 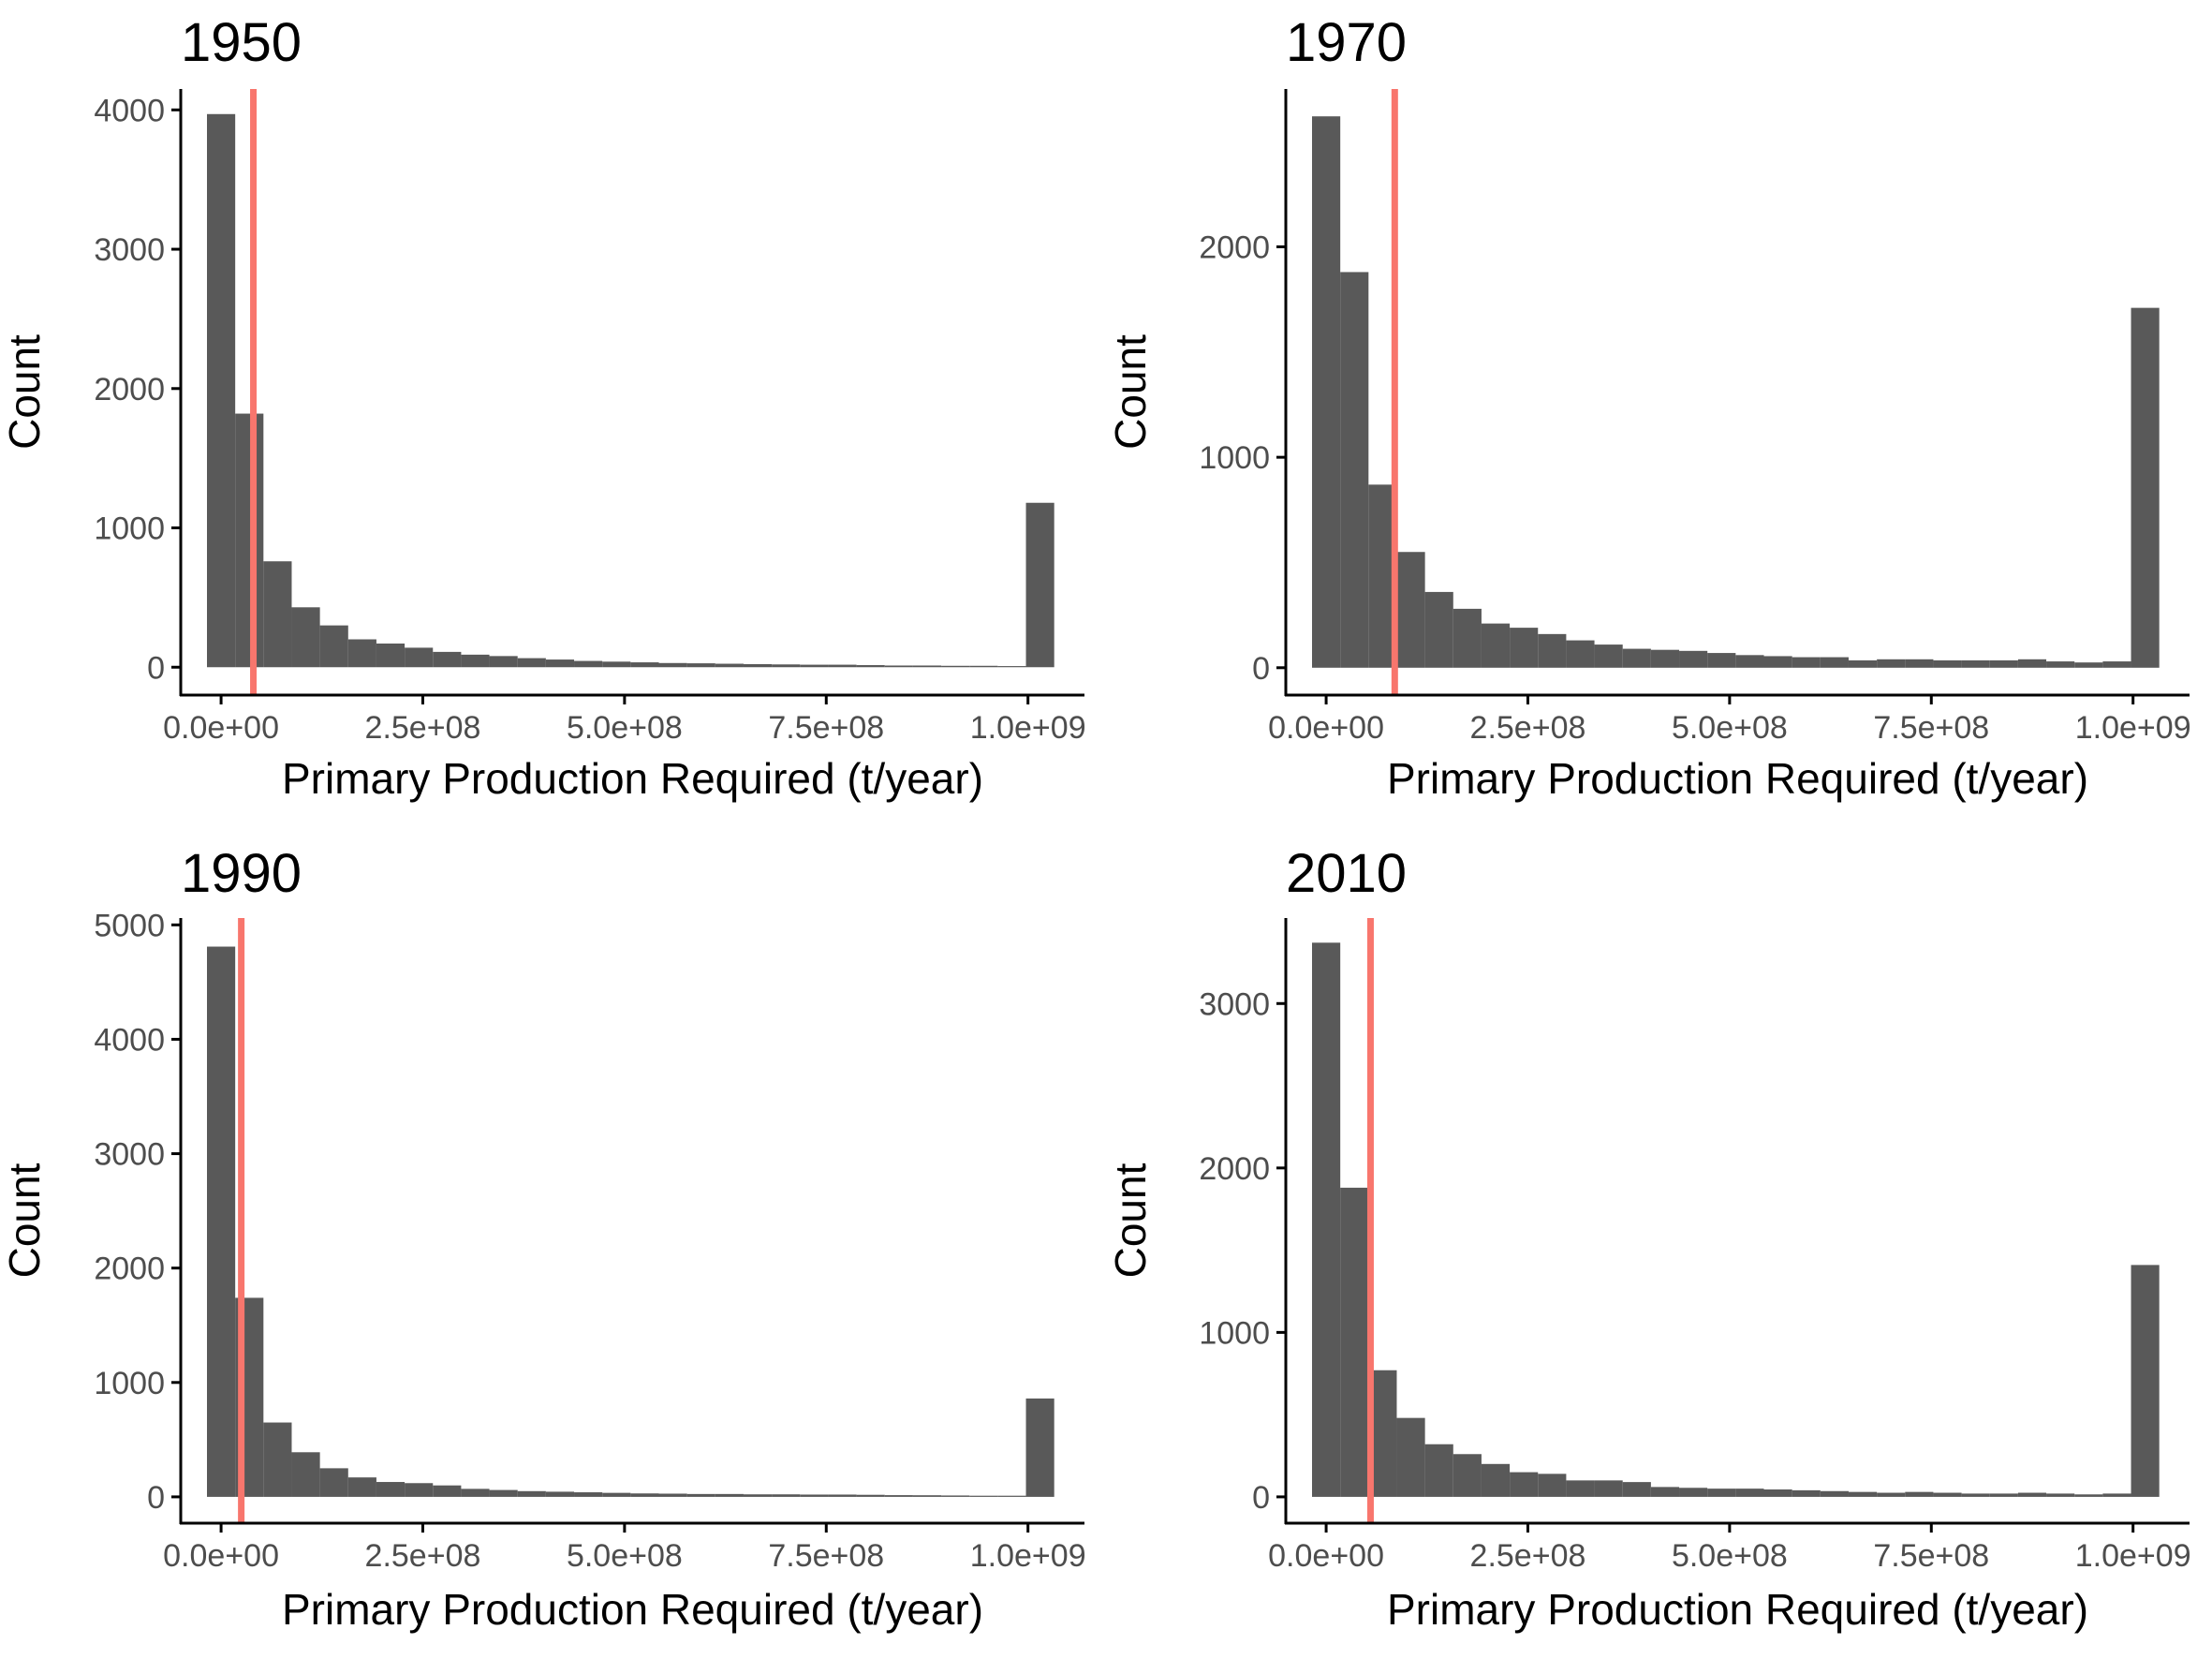 I want to click on y-tick-label: 4000, so click(x=130, y=111).